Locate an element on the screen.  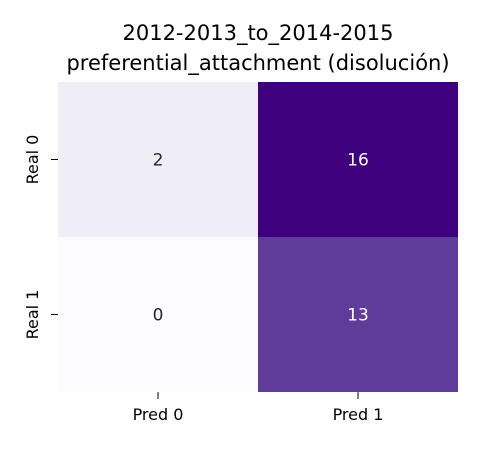
cell-value-label-r1-c1: 13 is located at coordinates (358, 316).